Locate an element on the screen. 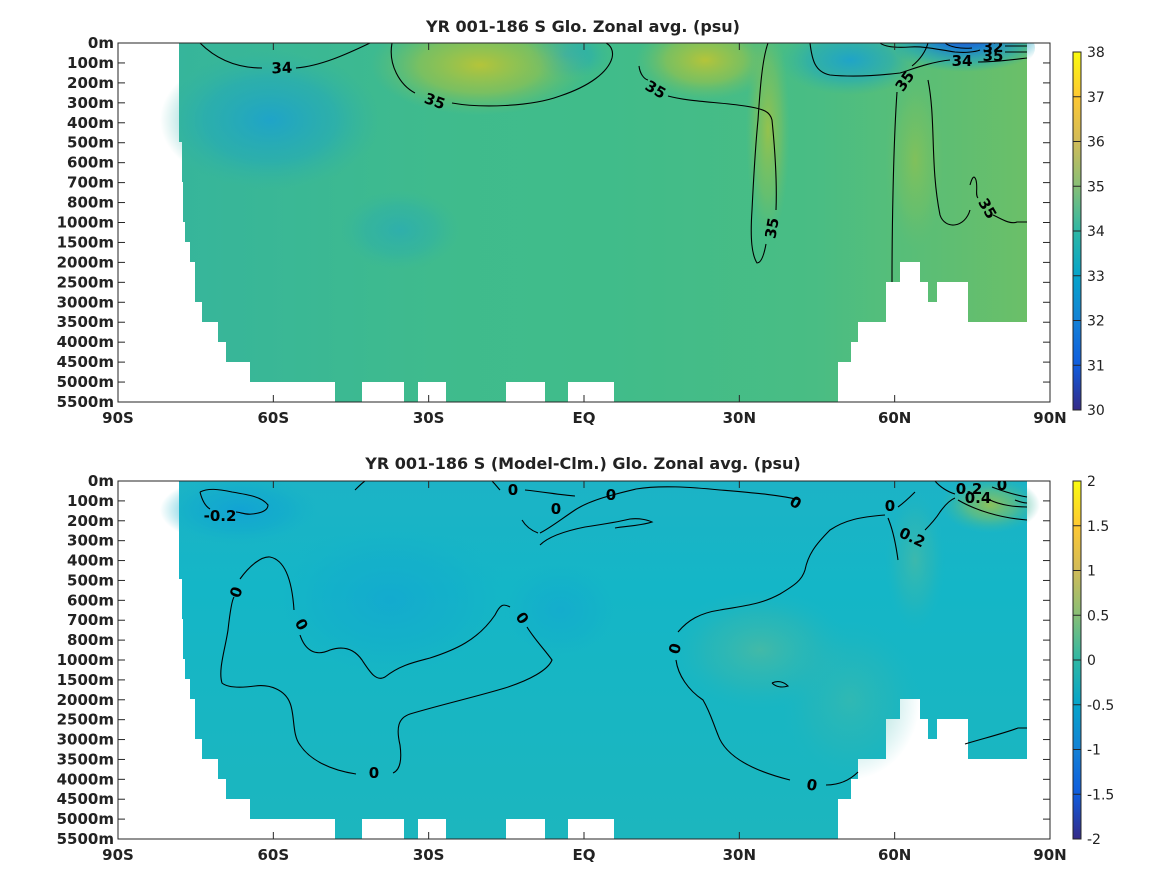  y-tick-label: 0m is located at coordinates (101, 481).